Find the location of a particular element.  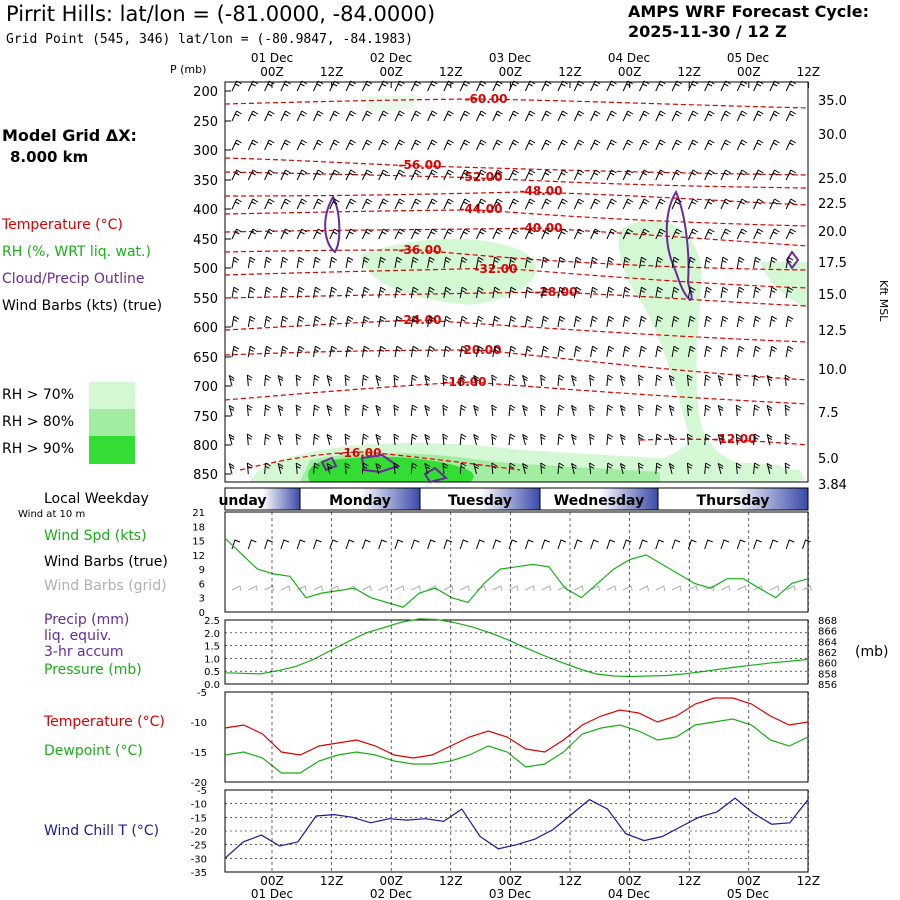

kft-axis-label: Kft MSL is located at coordinates (883, 301).